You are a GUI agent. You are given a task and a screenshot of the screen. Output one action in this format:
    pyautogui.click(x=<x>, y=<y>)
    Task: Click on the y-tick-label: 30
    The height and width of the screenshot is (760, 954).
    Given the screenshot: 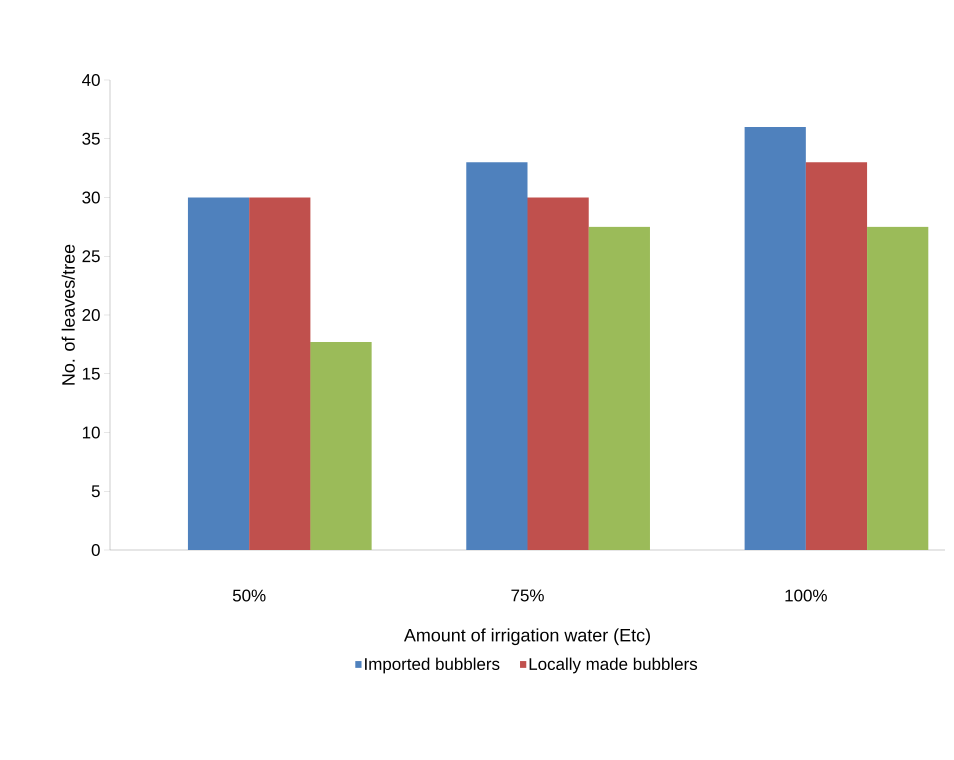 What is the action you would take?
    pyautogui.click(x=91, y=198)
    